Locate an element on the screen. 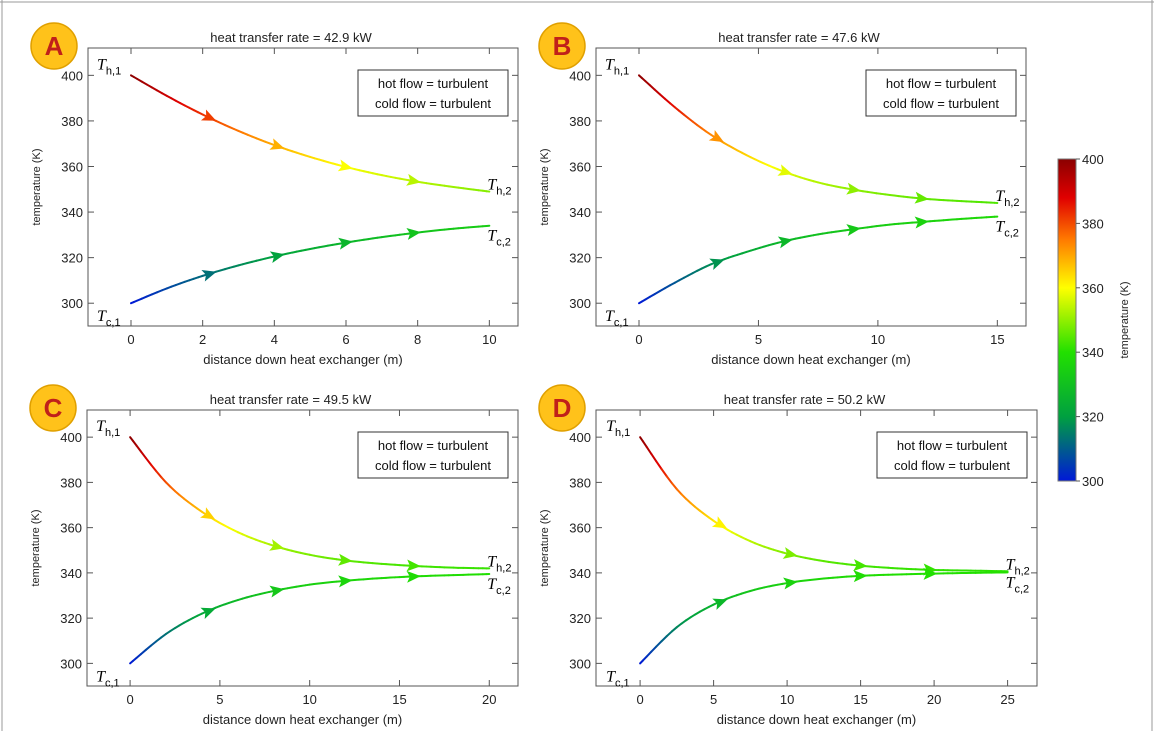  colorbar-tick-label: 360 is located at coordinates (1093, 288).